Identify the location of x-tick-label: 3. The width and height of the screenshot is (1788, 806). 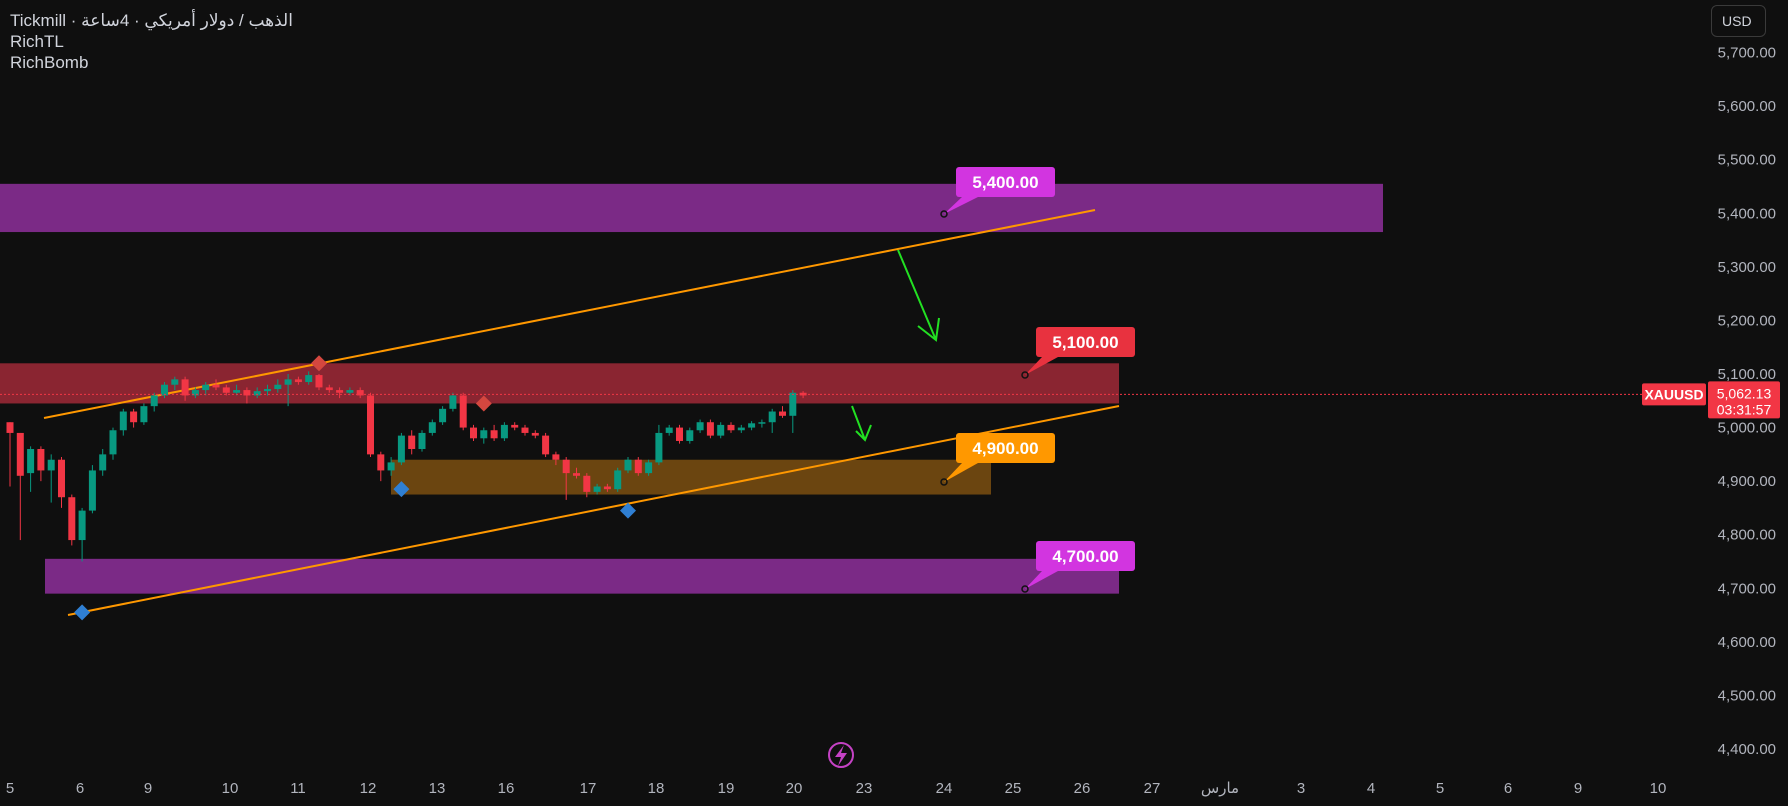
(1301, 788).